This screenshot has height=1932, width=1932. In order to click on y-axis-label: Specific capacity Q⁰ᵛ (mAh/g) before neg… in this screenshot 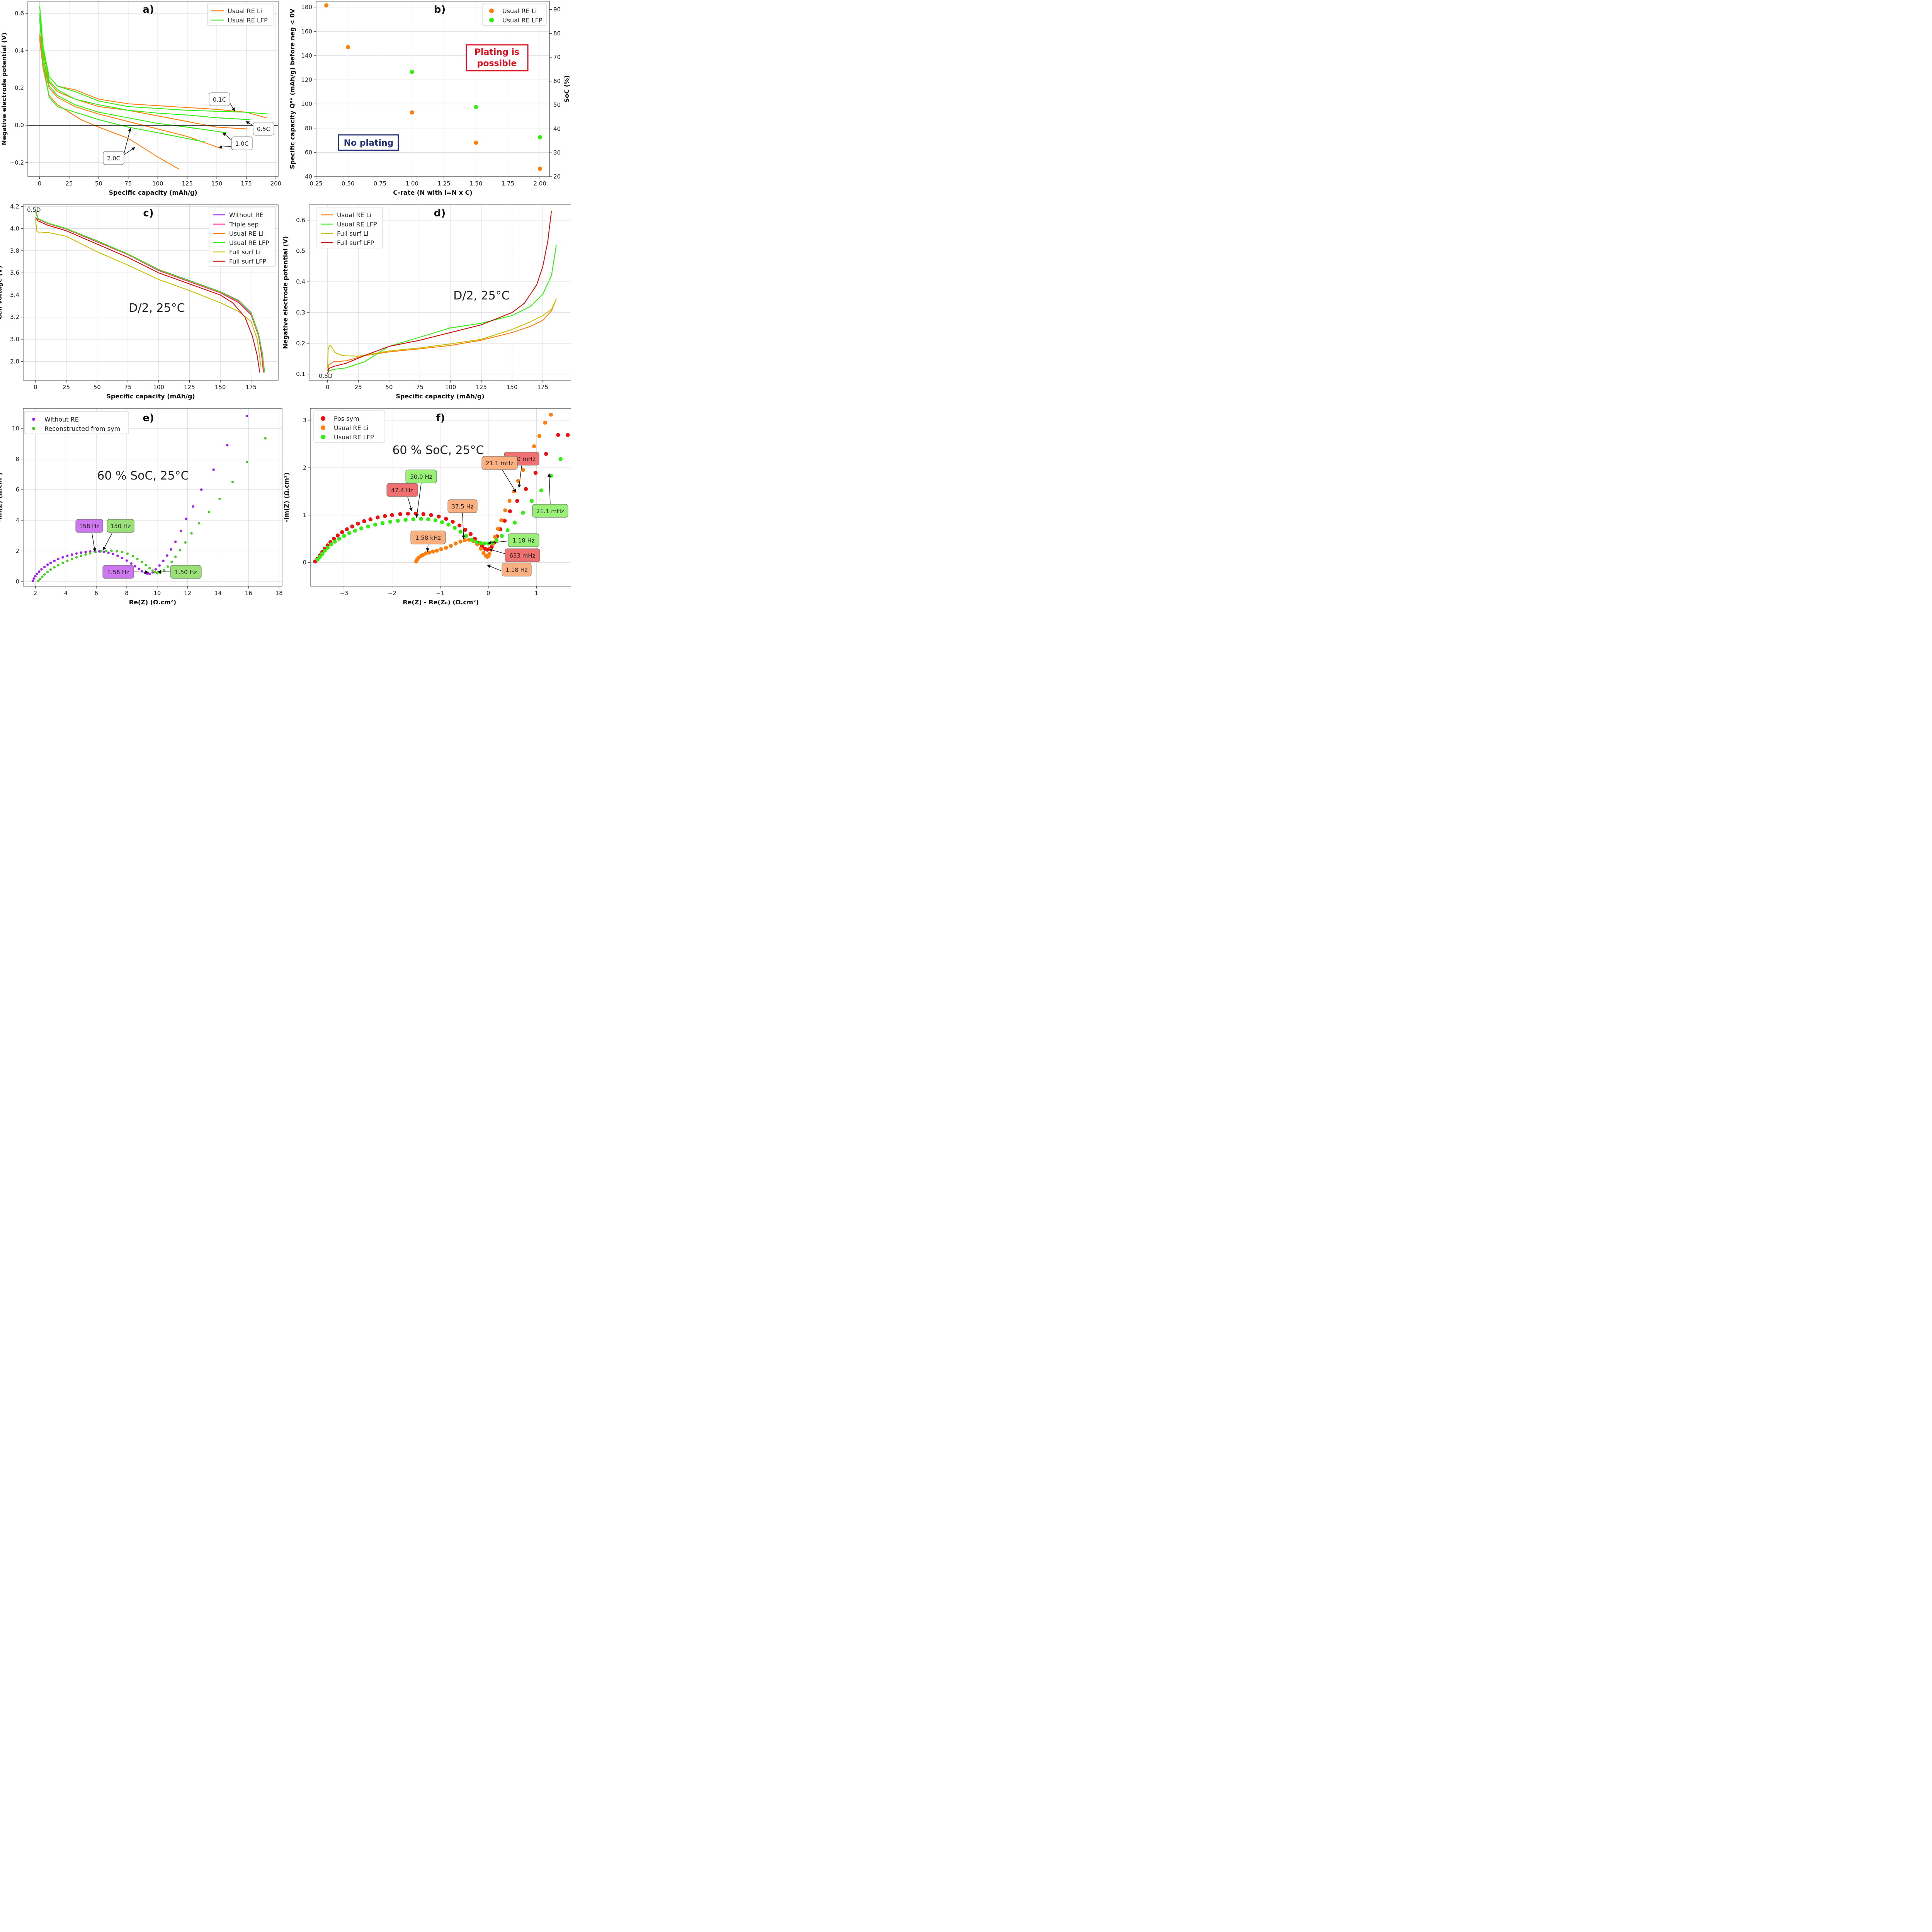, I will do `click(292, 89)`.